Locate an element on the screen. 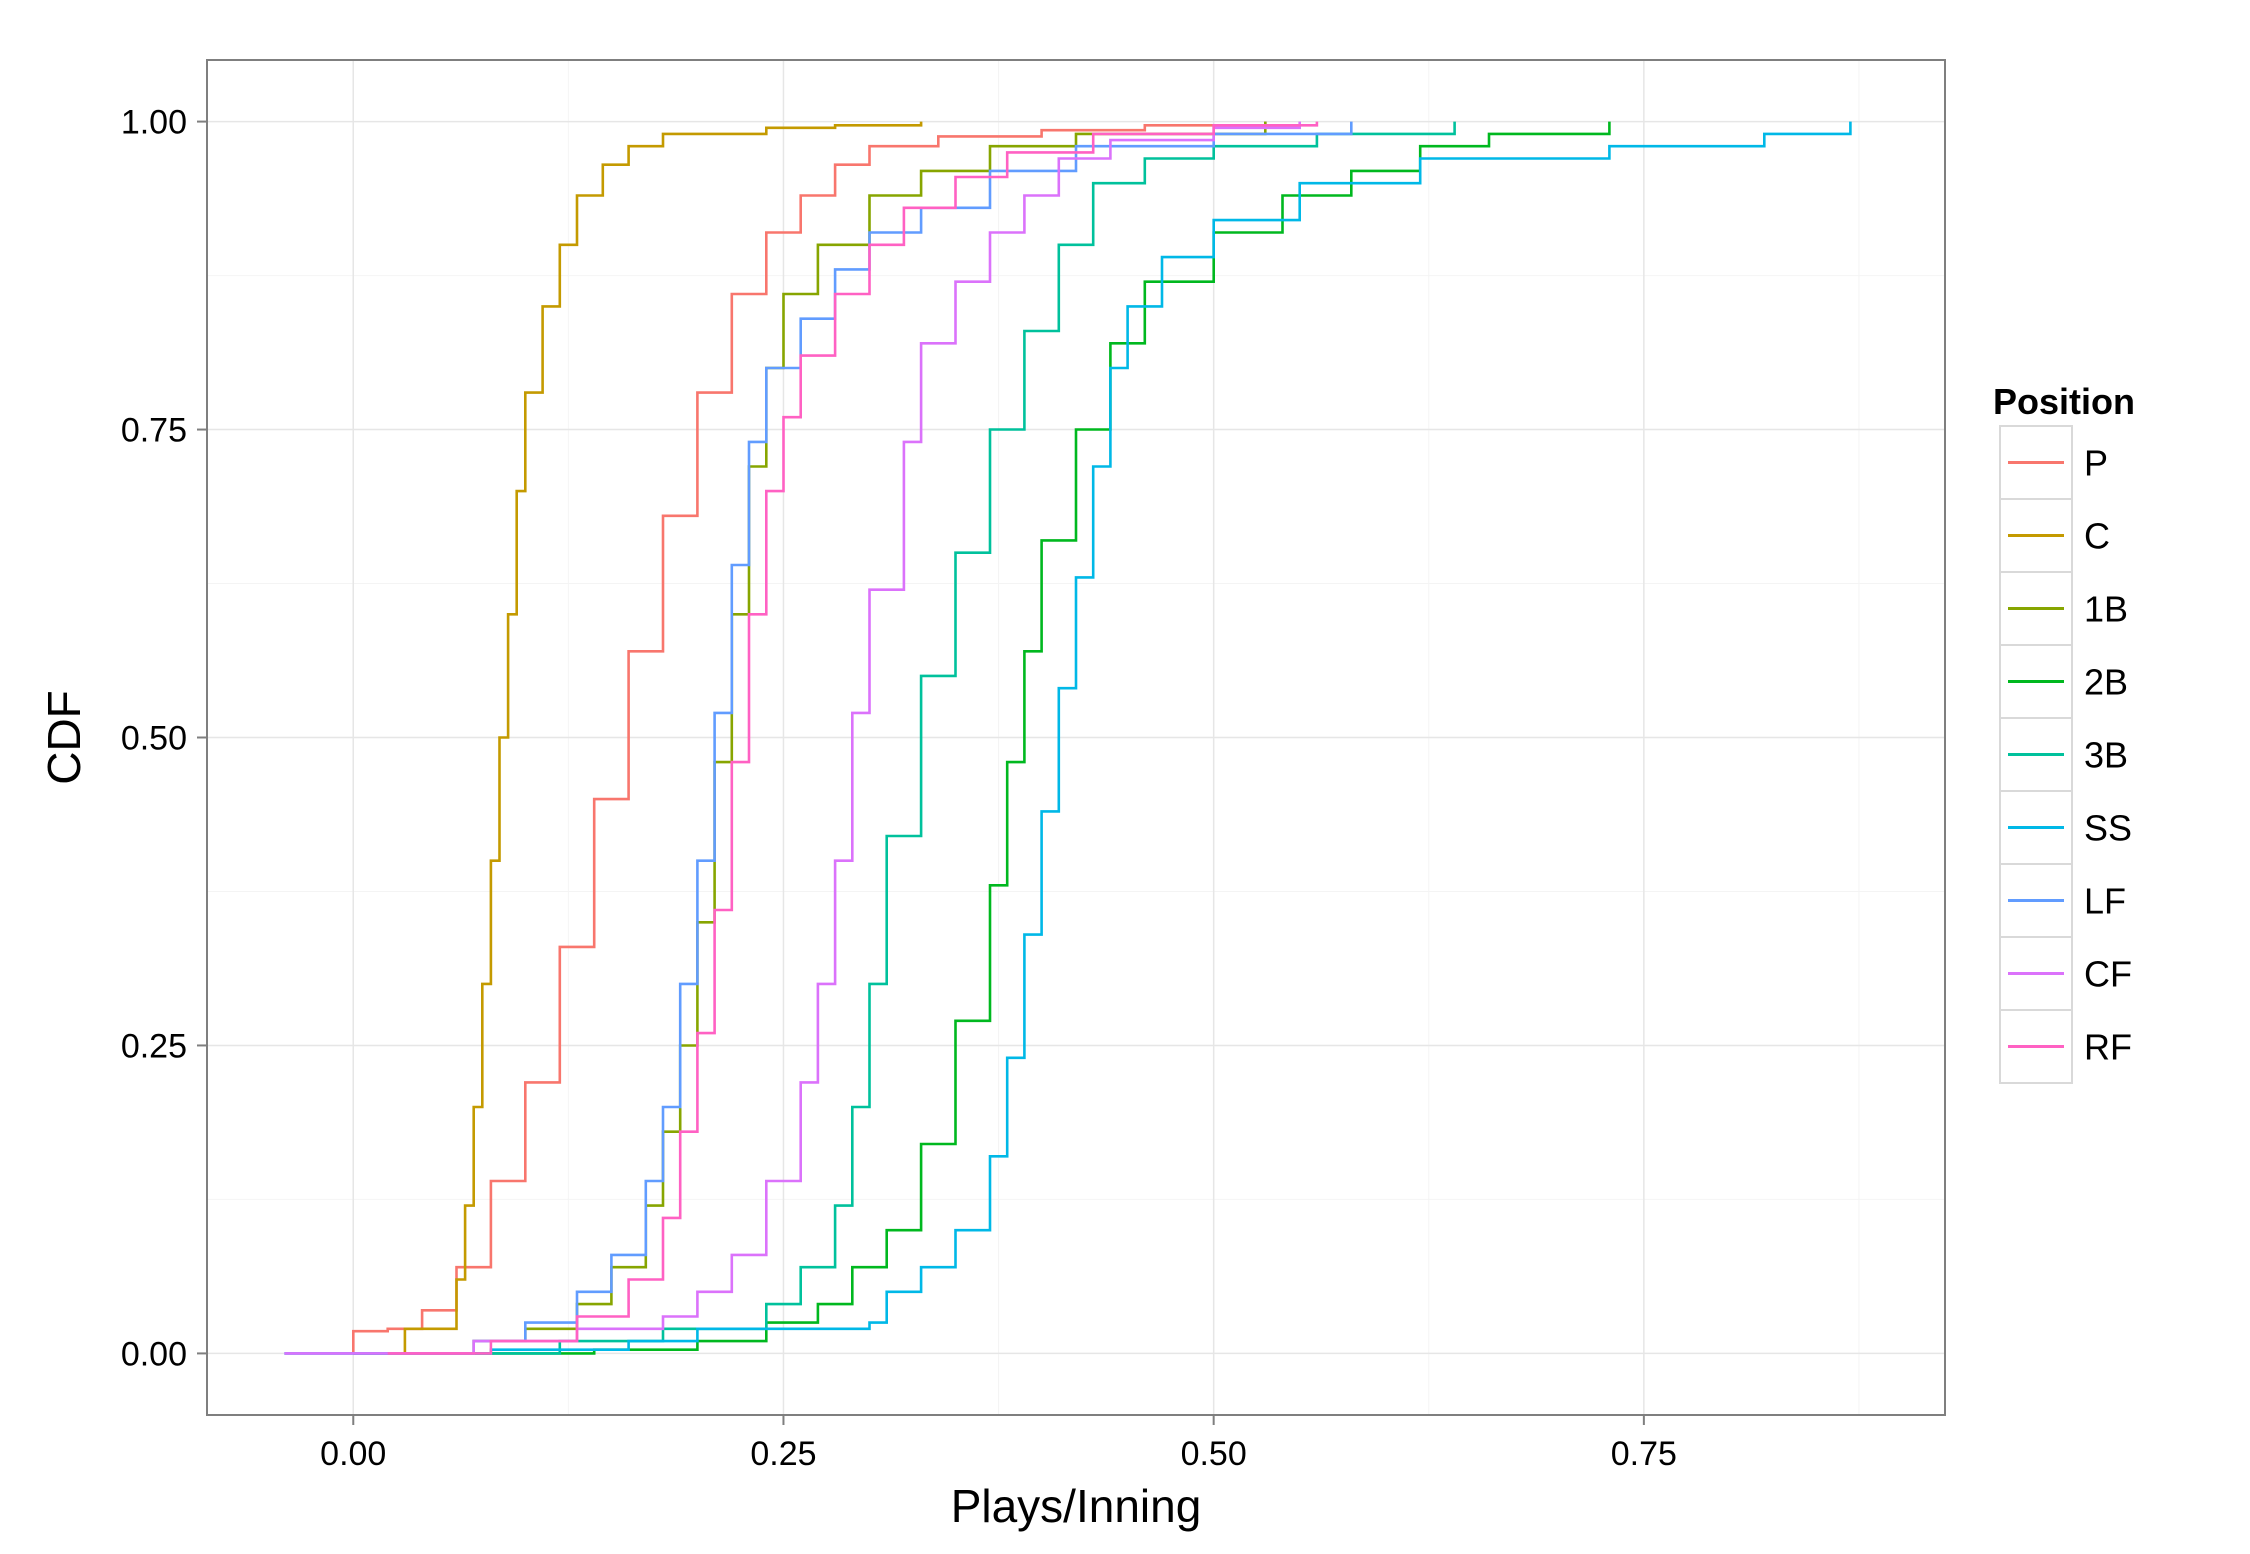 The height and width of the screenshot is (1554, 2250). x-tick-label: 0.50 is located at coordinates (1214, 1454).